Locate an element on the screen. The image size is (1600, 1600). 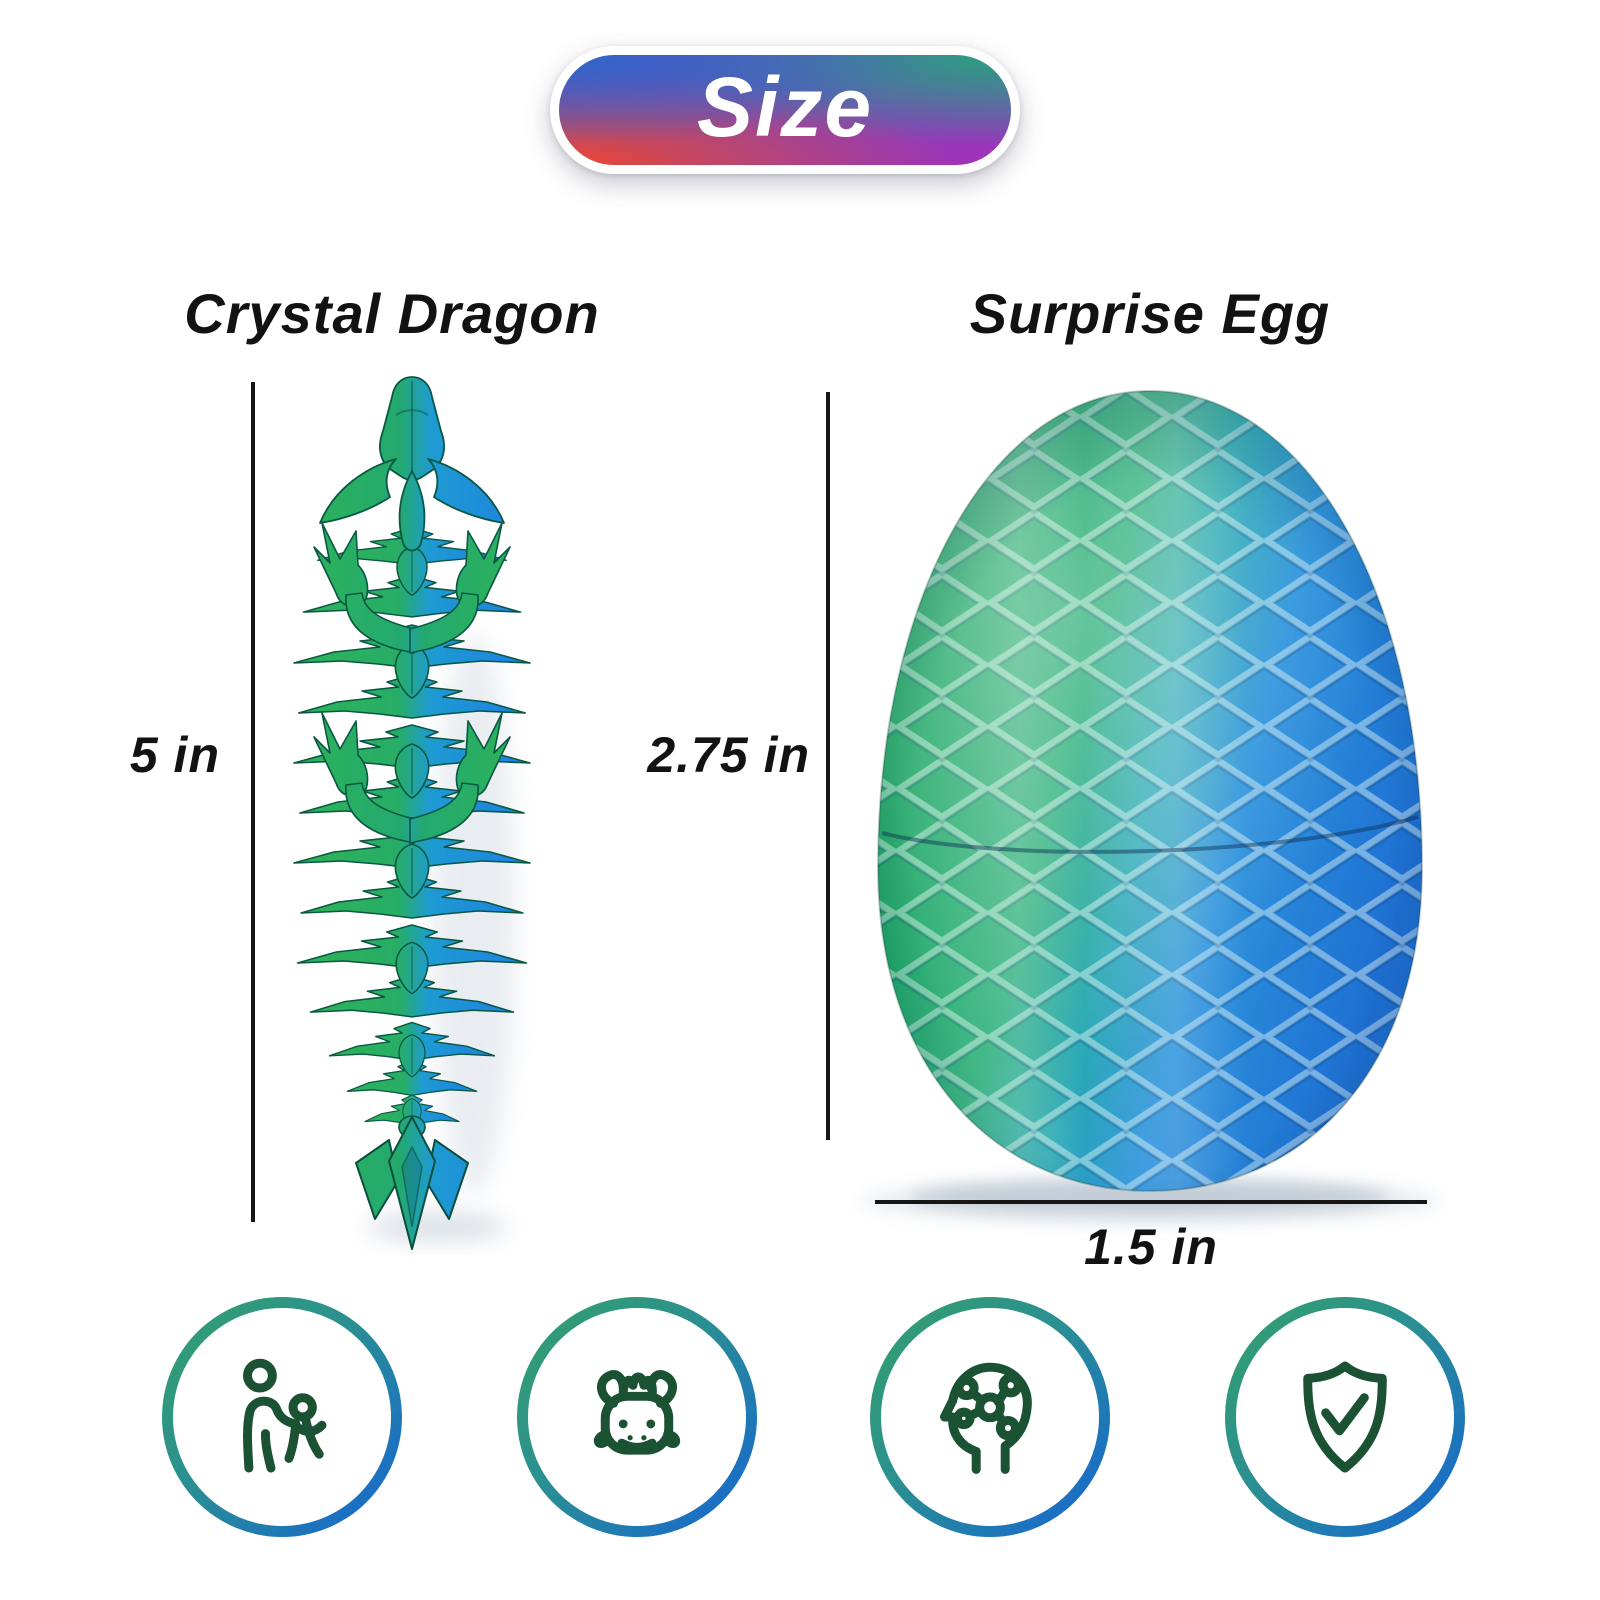
feature-badge-safety is located at coordinates (1345, 1417).